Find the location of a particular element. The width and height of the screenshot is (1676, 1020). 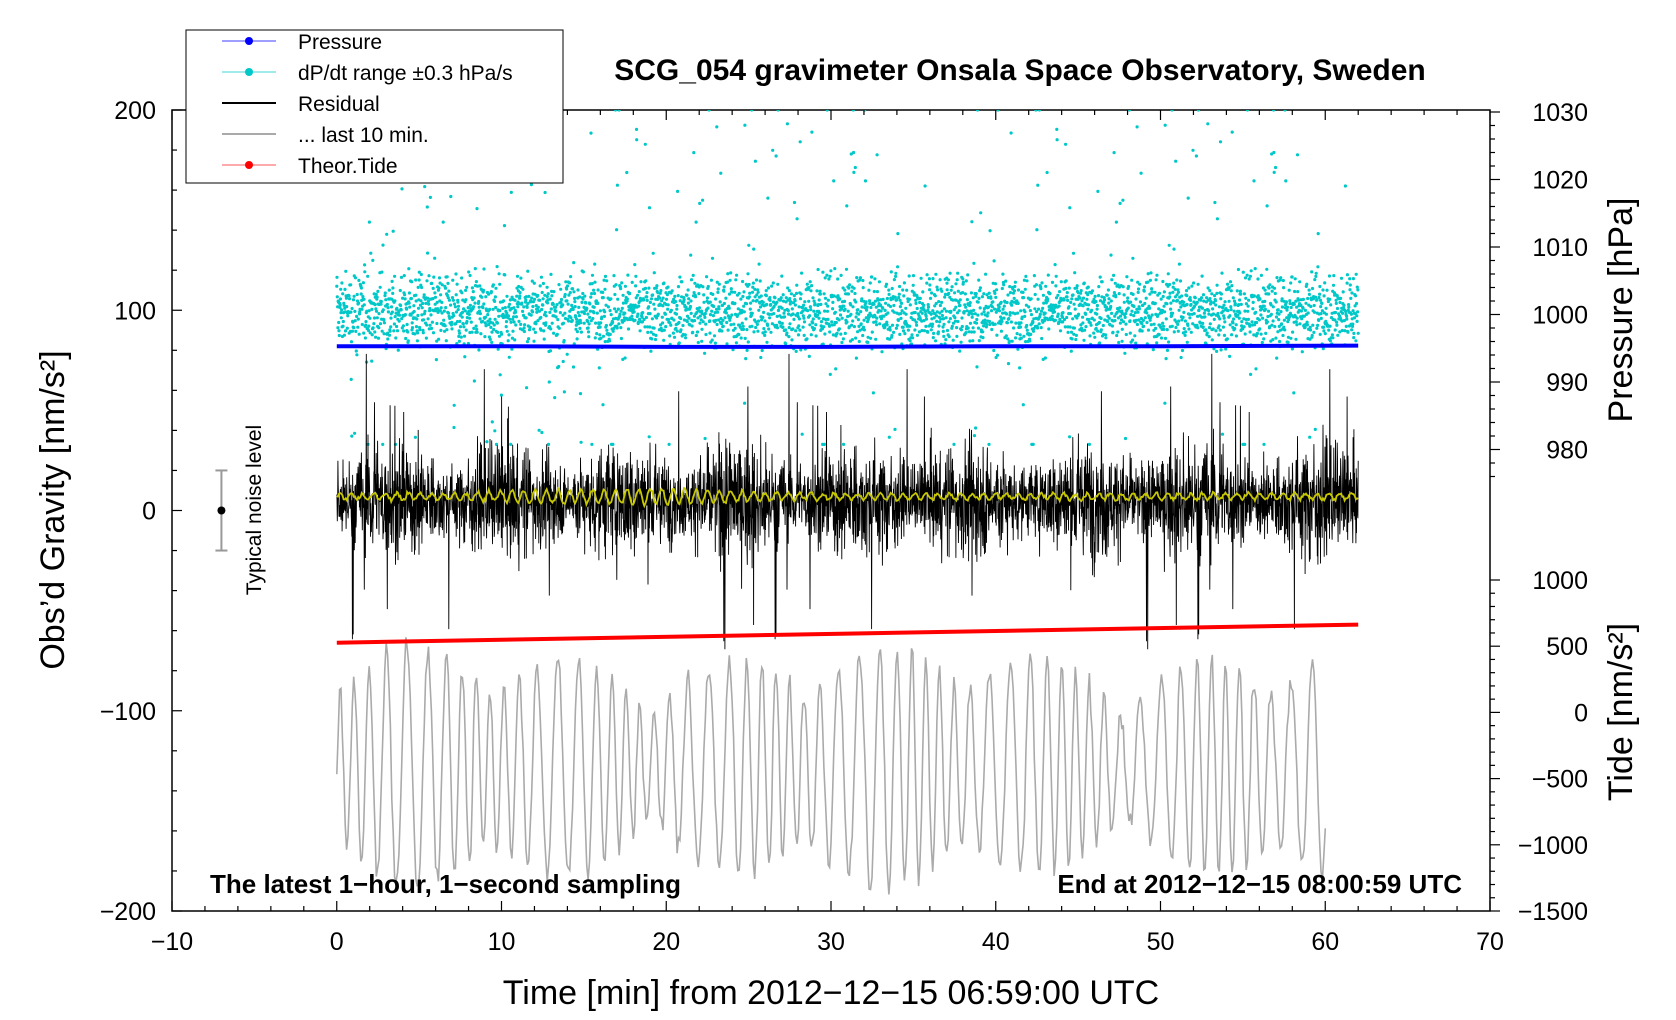

tide-tick-label: −500 is located at coordinates (1560, 780).